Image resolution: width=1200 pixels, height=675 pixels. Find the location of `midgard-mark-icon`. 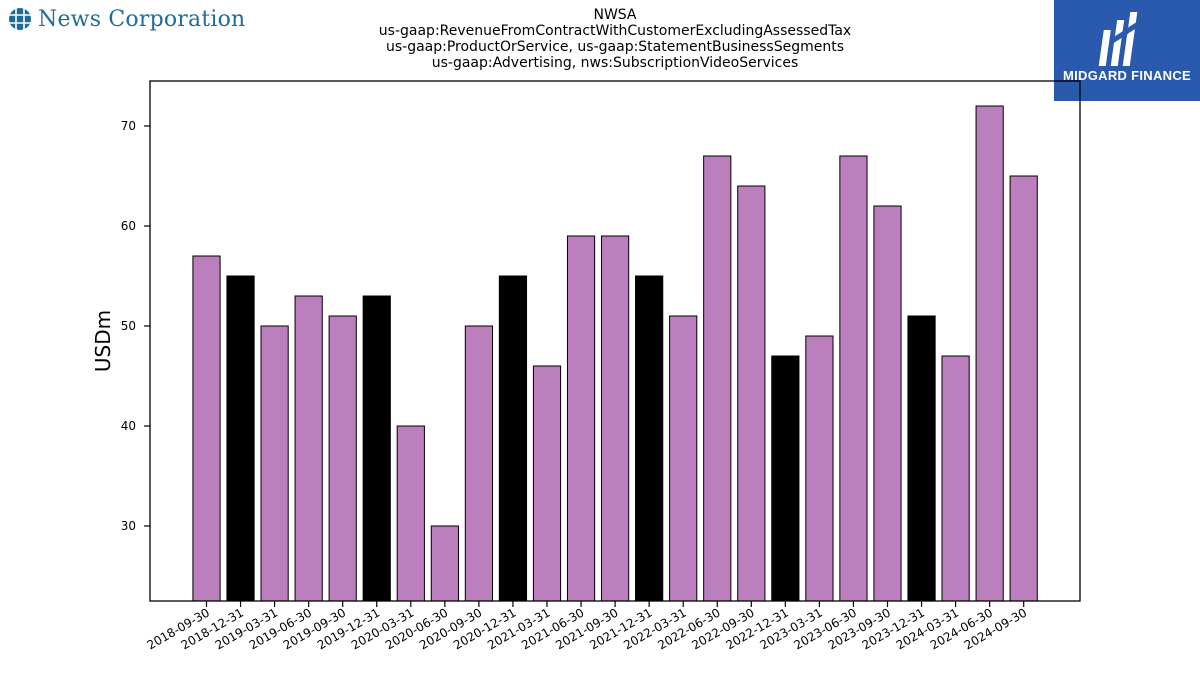

midgard-mark-icon is located at coordinates (1119, 39).